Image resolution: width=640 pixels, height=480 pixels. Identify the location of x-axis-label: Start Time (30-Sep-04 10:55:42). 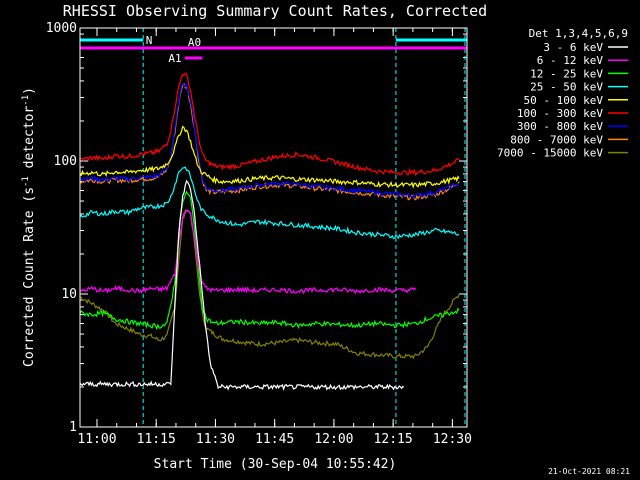
(275, 464).